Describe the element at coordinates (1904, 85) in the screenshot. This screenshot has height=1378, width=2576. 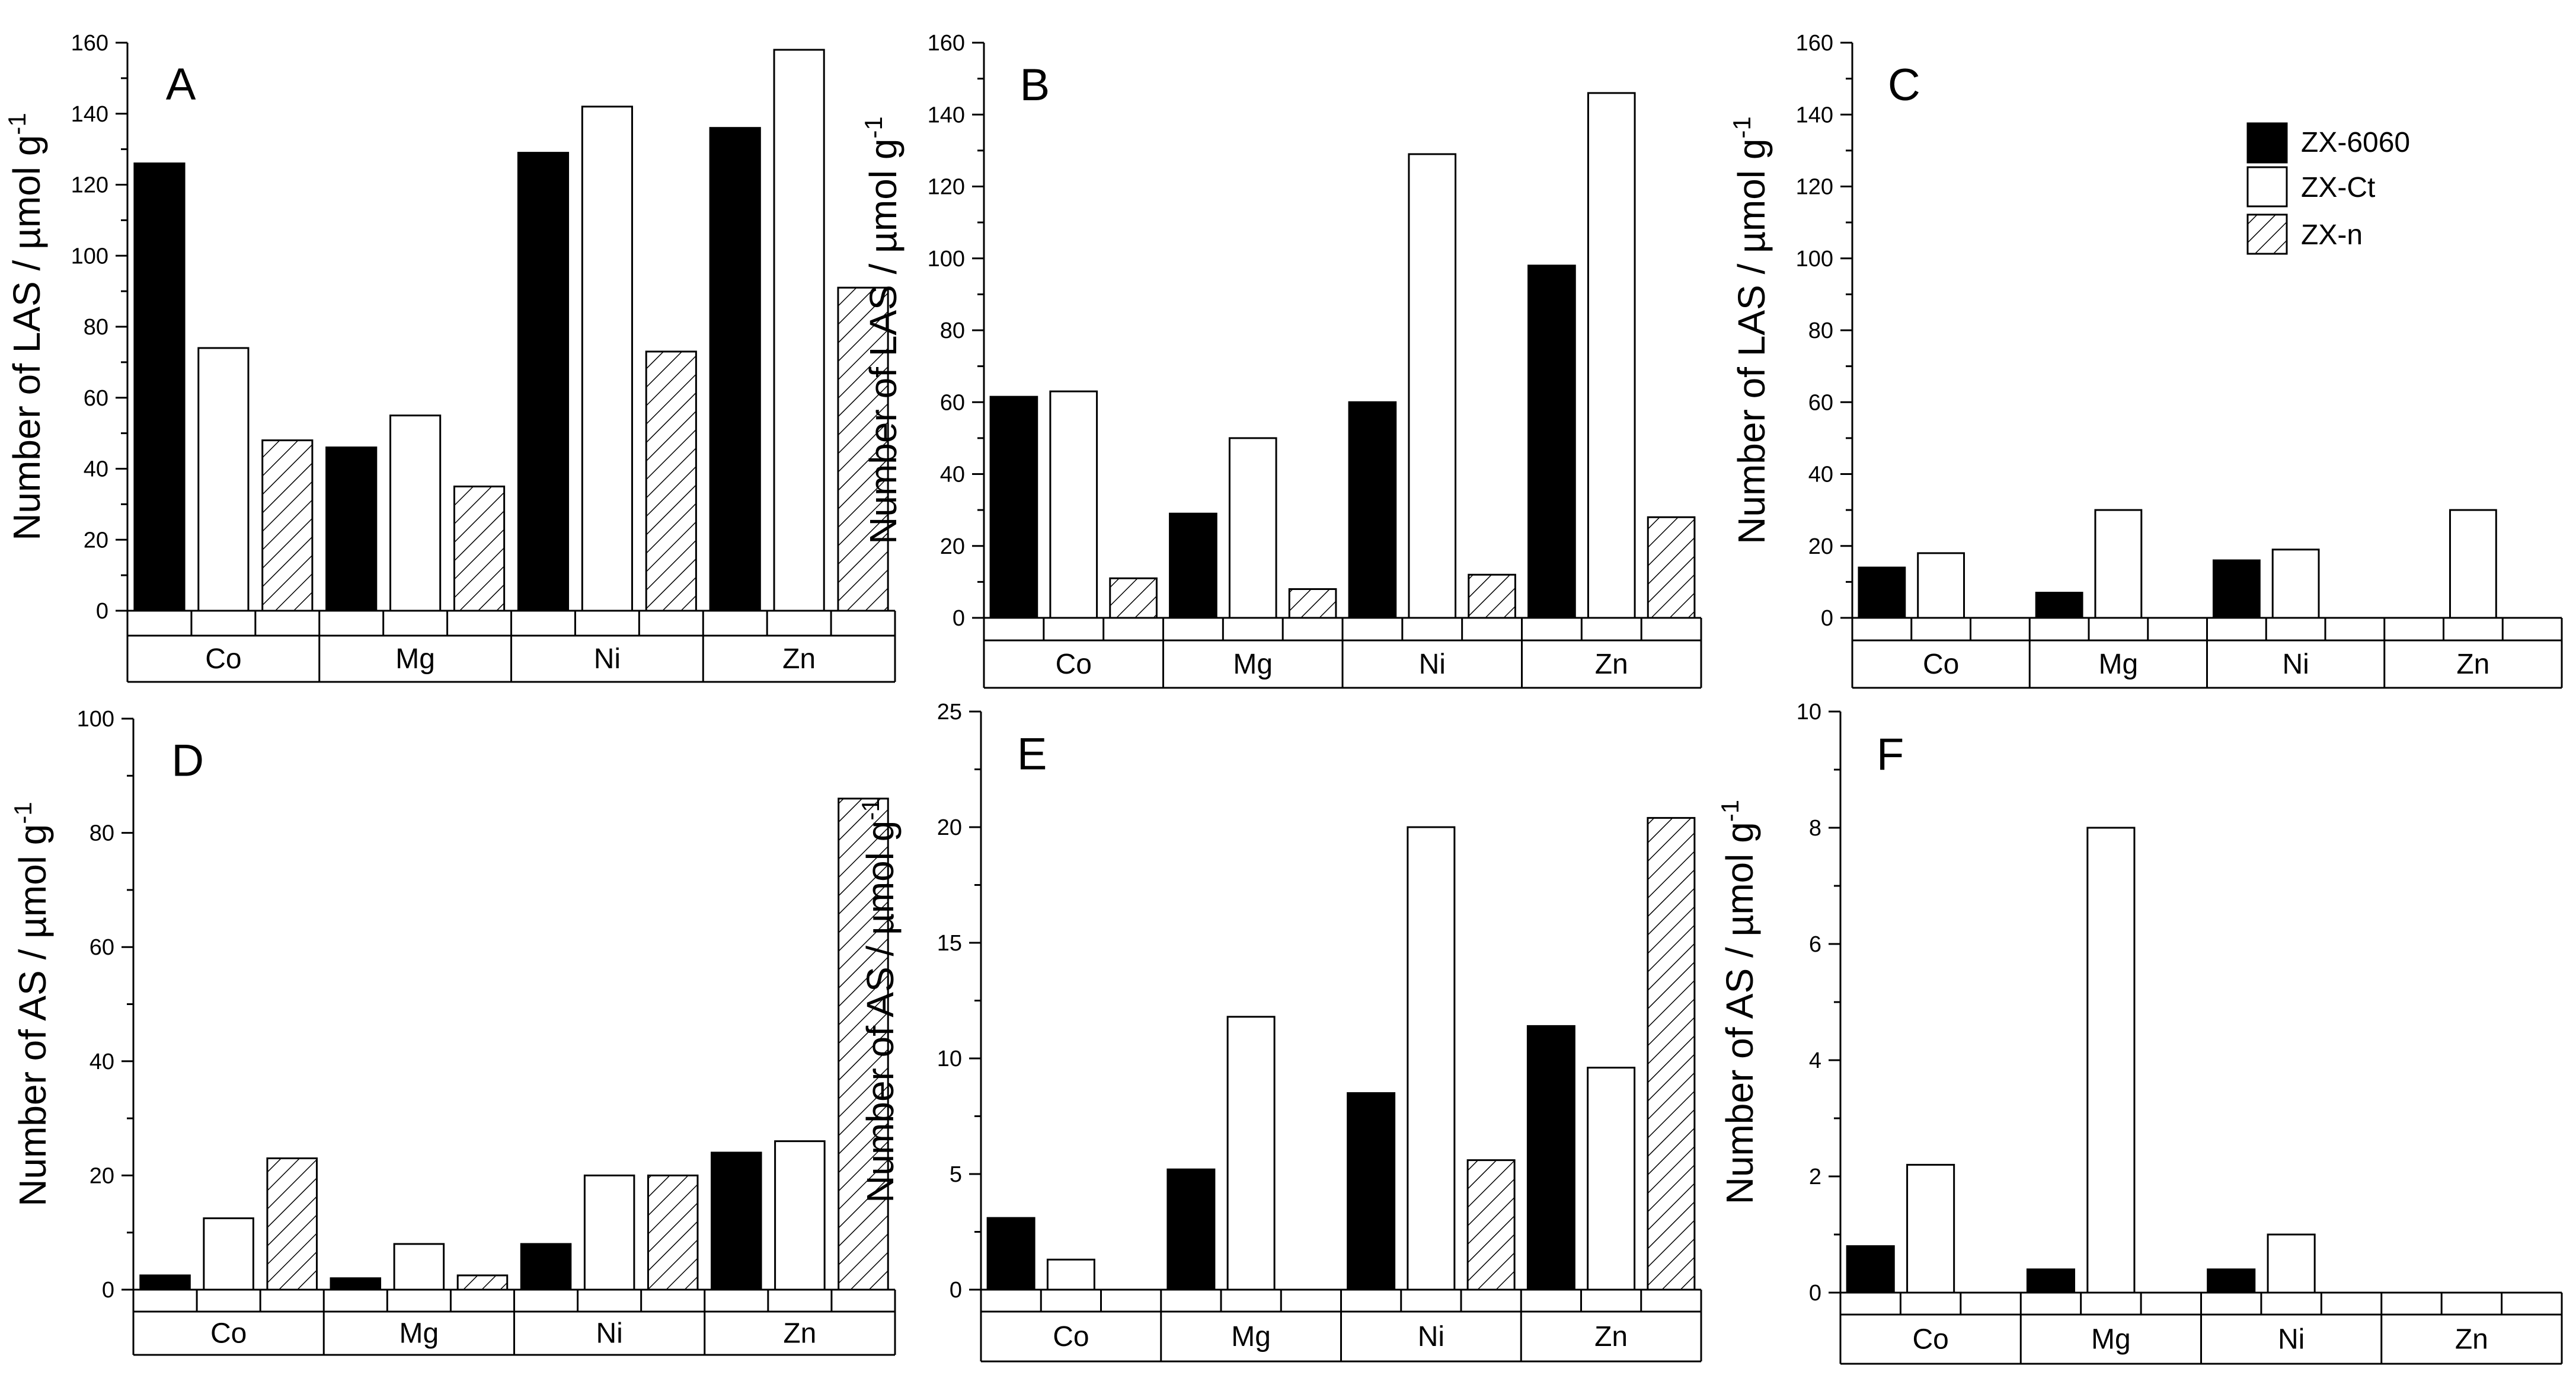
I see `panel-letter: C` at that location.